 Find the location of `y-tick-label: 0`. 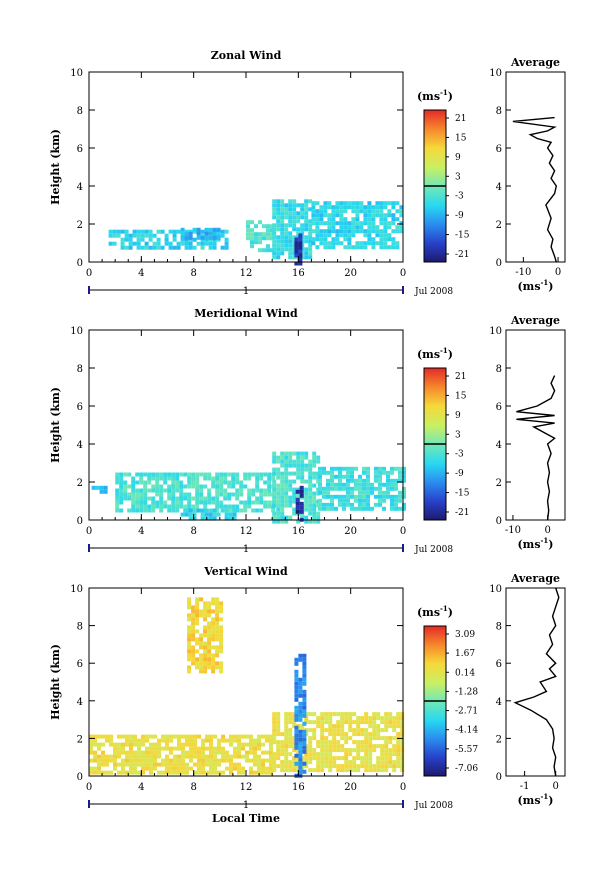

y-tick-label: 0 is located at coordinates (80, 777).